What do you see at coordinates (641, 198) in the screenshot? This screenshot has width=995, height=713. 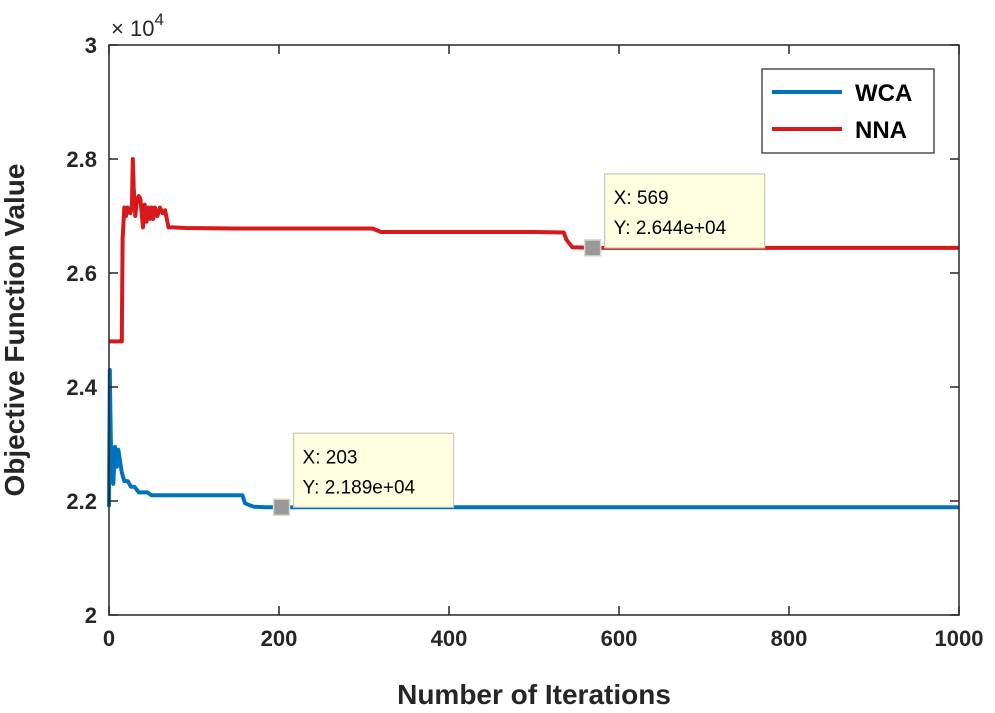 I see `datatip-x-label: X: 569` at bounding box center [641, 198].